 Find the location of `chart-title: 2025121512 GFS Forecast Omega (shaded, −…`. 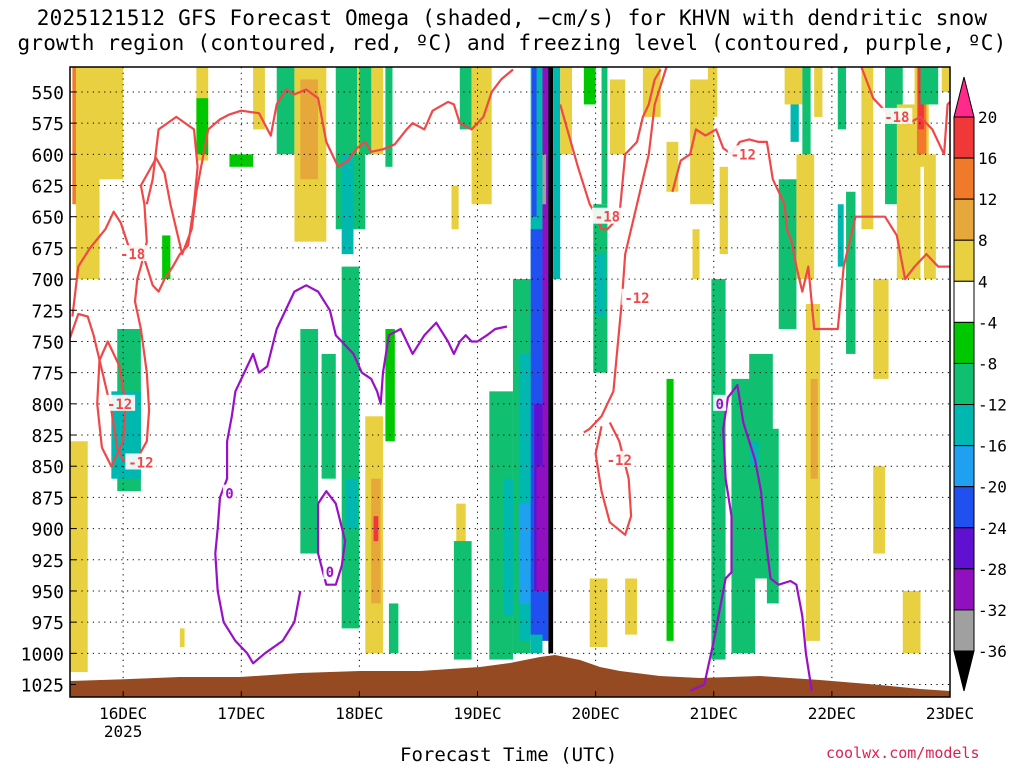

chart-title: 2025121512 GFS Forecast Omega (shaded, −… is located at coordinates (512, 30).